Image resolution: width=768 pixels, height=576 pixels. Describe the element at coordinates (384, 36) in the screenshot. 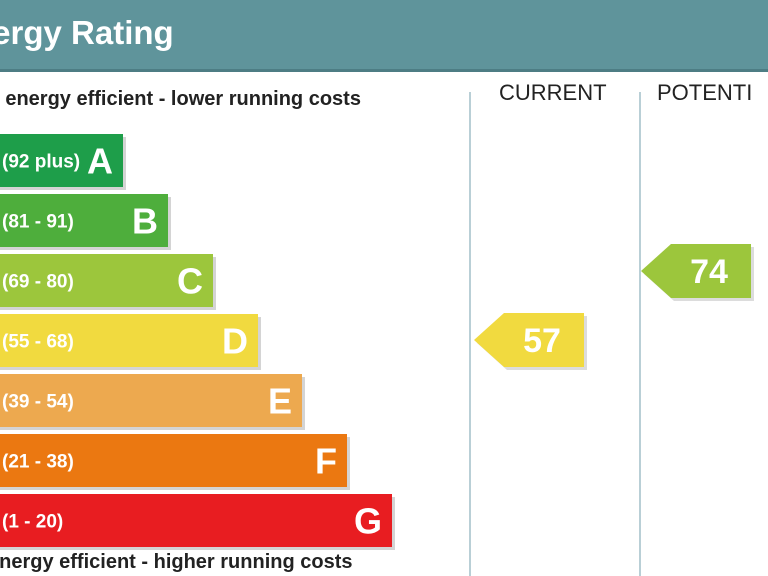

I see `header-bar: nergy Rating` at that location.